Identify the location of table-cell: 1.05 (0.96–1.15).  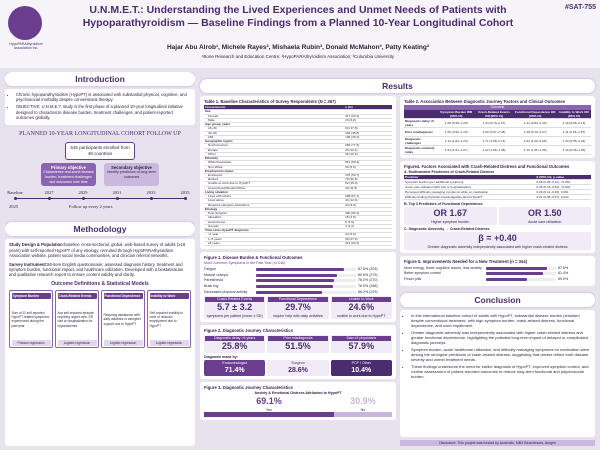
(456, 132).